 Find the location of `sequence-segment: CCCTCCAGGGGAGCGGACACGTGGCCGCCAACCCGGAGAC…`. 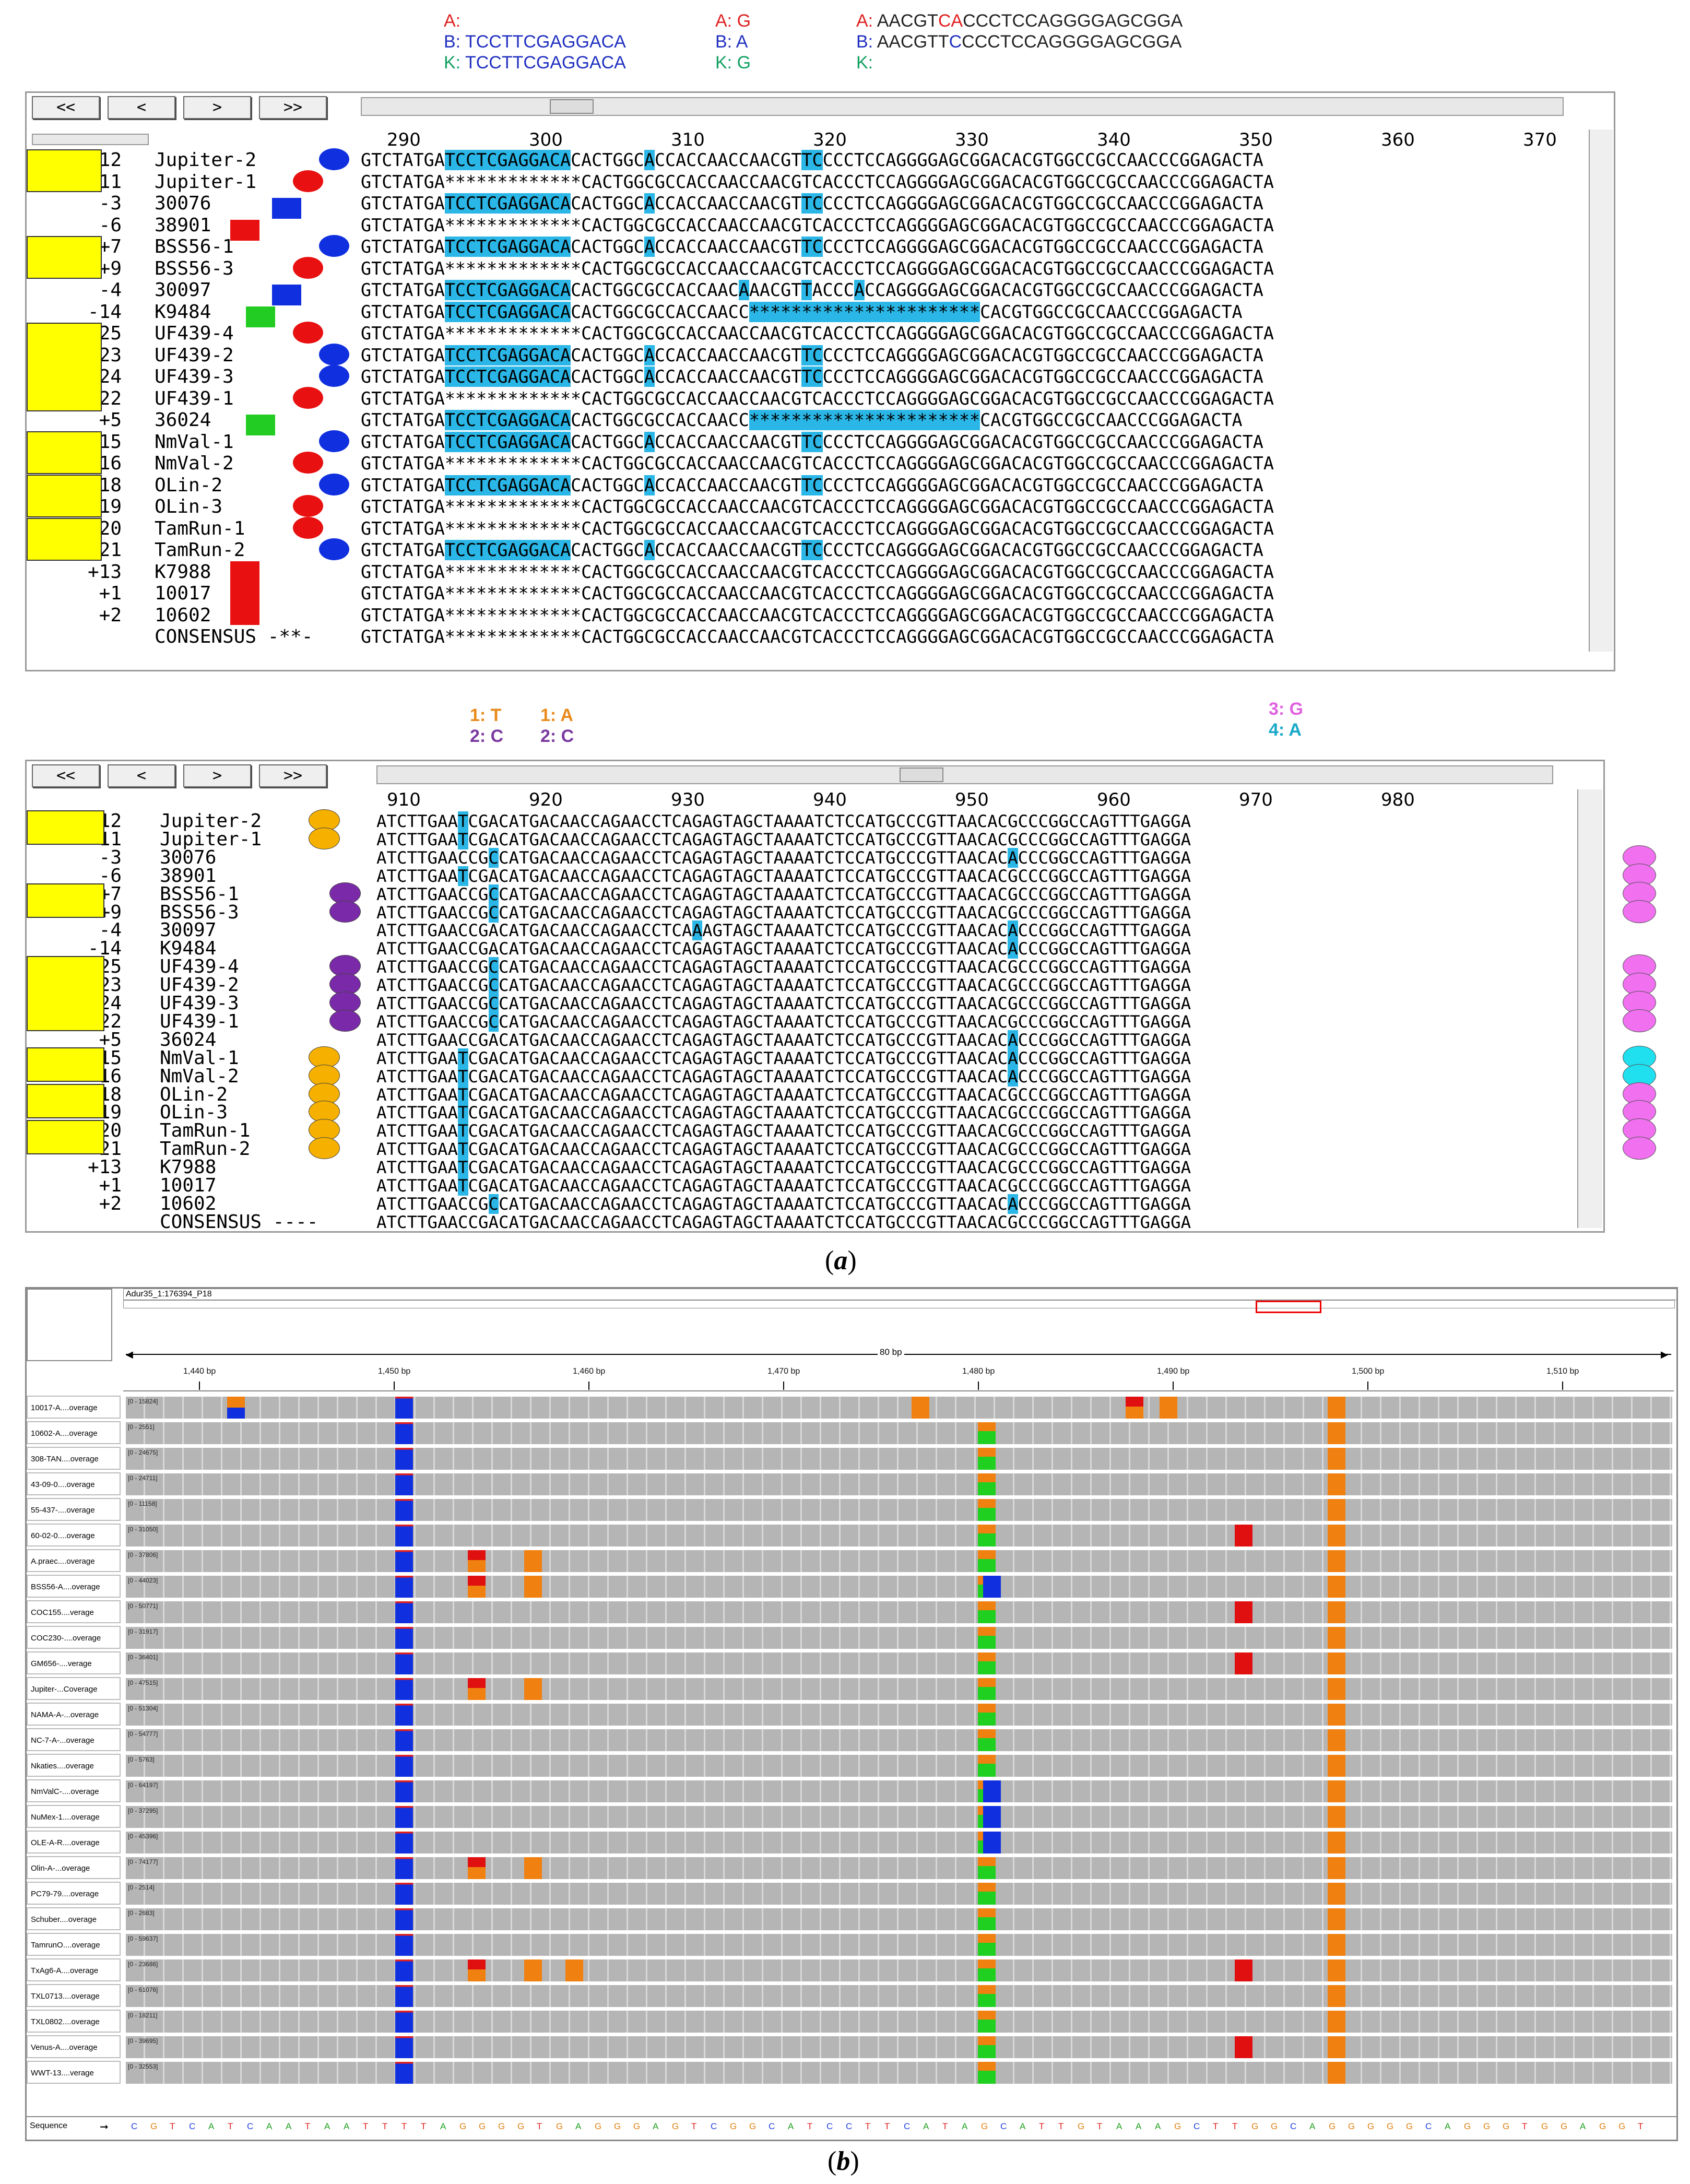

sequence-segment: CCCTCCAGGGGAGCGGACACGTGGCCGCCAACCCGGAGAC… is located at coordinates (1043, 441).